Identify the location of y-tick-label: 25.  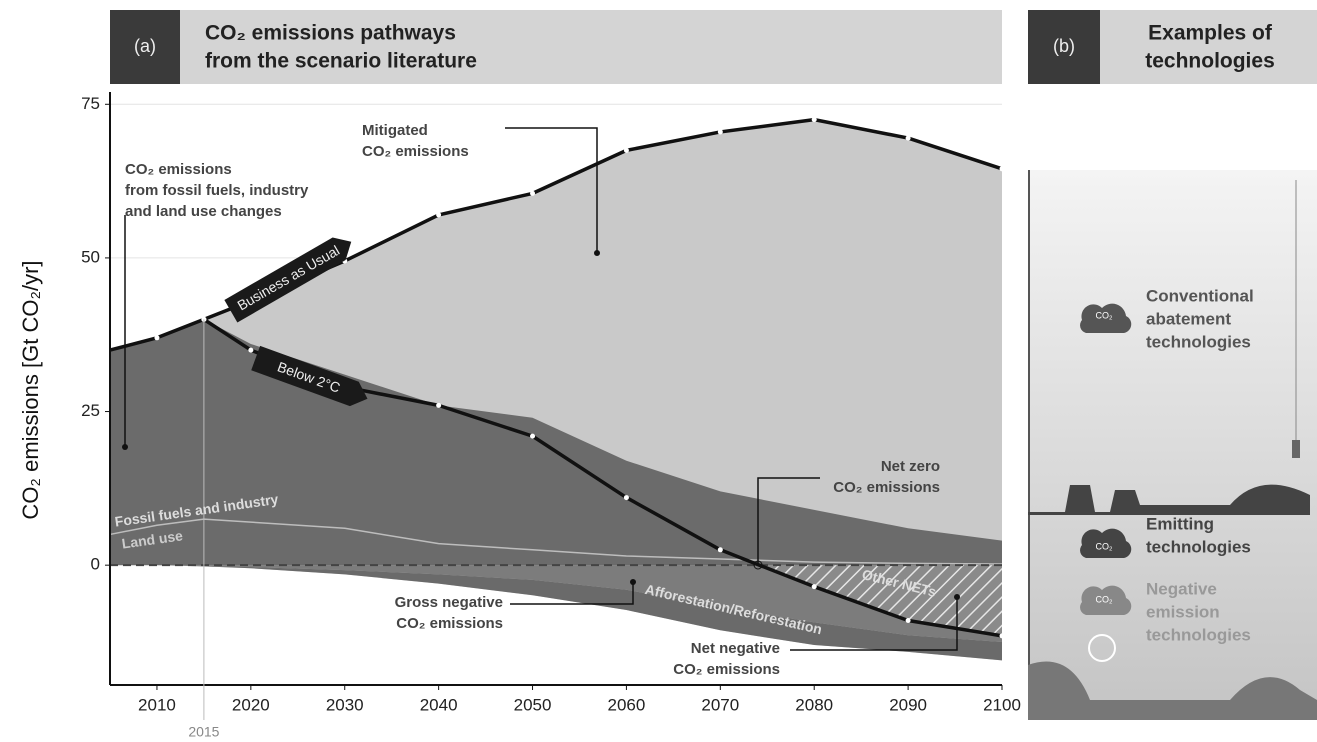
(90, 410).